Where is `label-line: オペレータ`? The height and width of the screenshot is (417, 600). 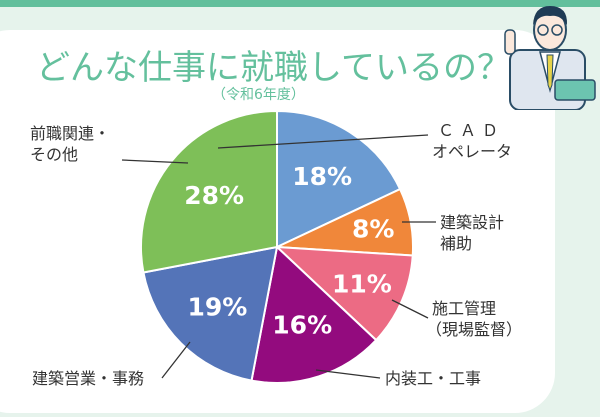 label-line: オペレータ is located at coordinates (472, 151).